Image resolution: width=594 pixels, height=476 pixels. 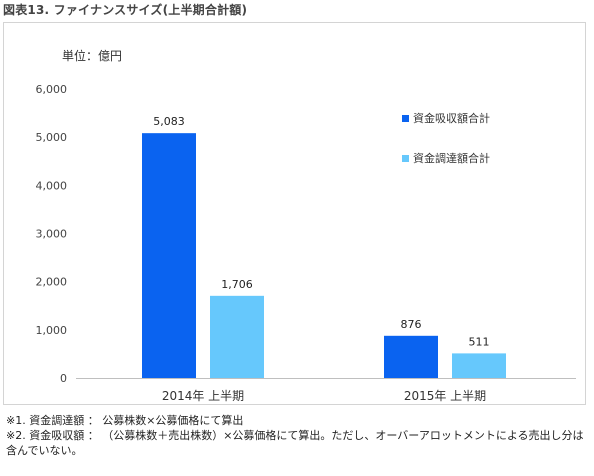 What do you see at coordinates (125, 420) in the screenshot?
I see `footnote-1: ※1. 資金調達額 ： 公募株数×公募価格にて算出` at bounding box center [125, 420].